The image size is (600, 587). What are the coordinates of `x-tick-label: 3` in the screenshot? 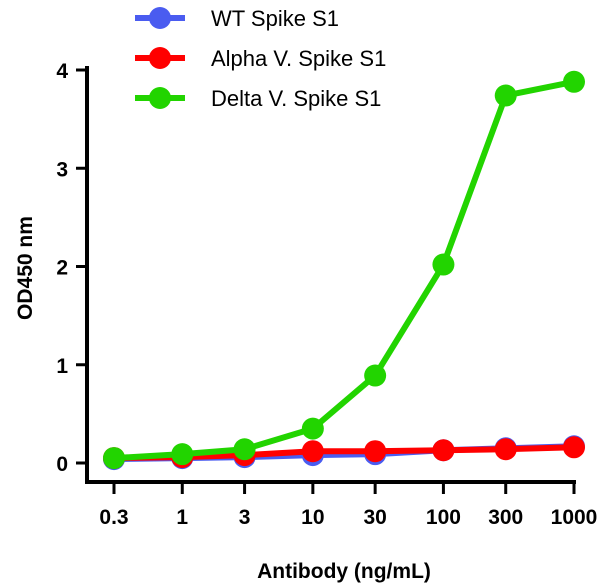 It's located at (245, 517).